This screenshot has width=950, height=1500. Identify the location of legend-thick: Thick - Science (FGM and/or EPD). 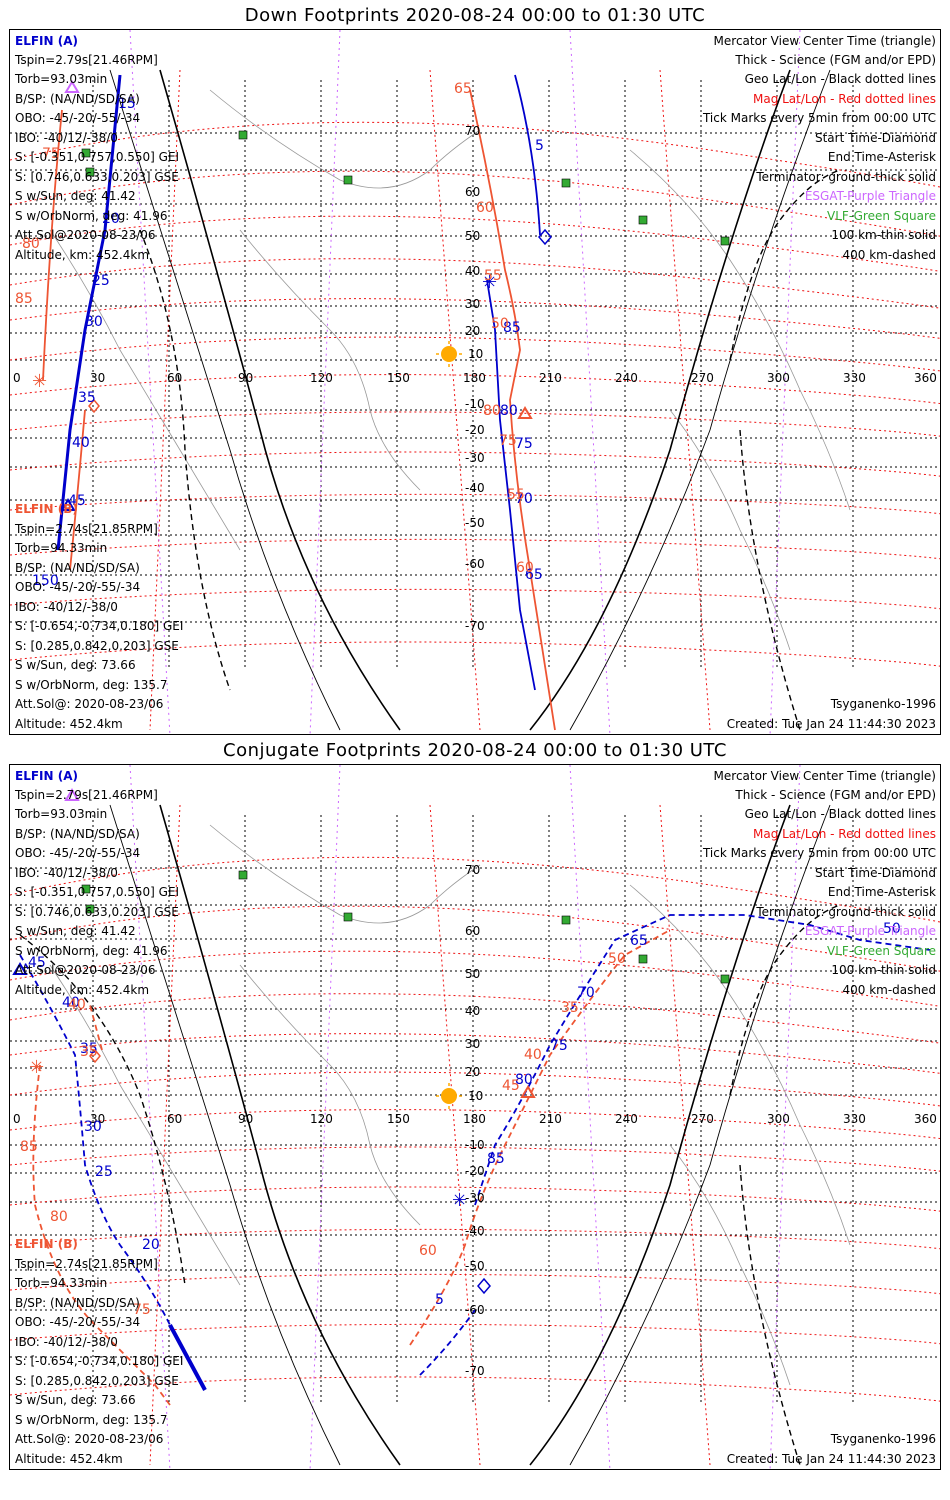
(835, 60).